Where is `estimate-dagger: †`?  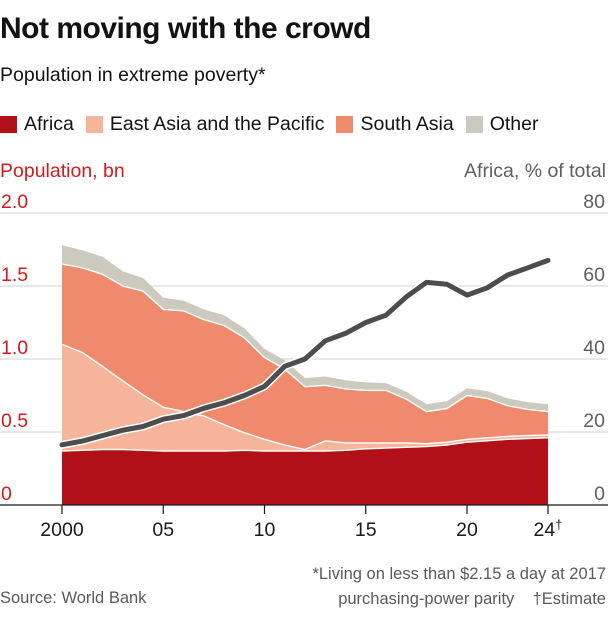
estimate-dagger: † is located at coordinates (558, 524).